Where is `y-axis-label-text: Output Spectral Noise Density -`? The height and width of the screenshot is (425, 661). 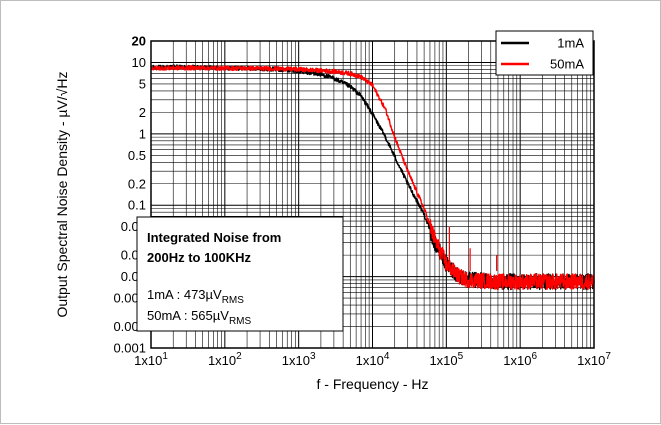 y-axis-label-text: Output Spectral Noise Density - is located at coordinates (62, 218).